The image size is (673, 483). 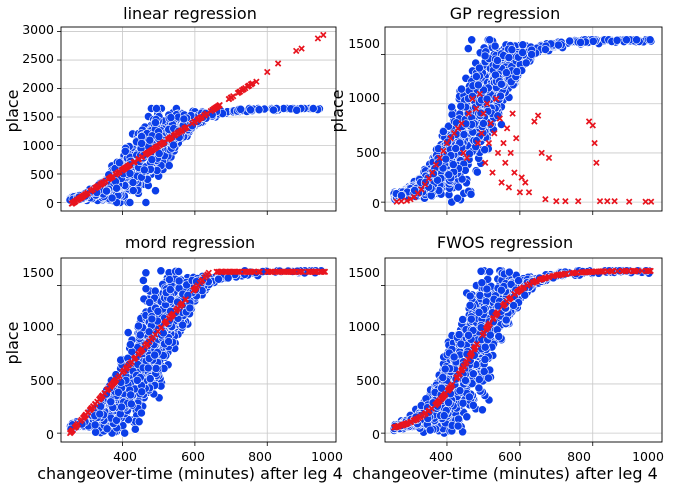 What do you see at coordinates (505, 242) in the screenshot?
I see `panel-title: FWOS regression` at bounding box center [505, 242].